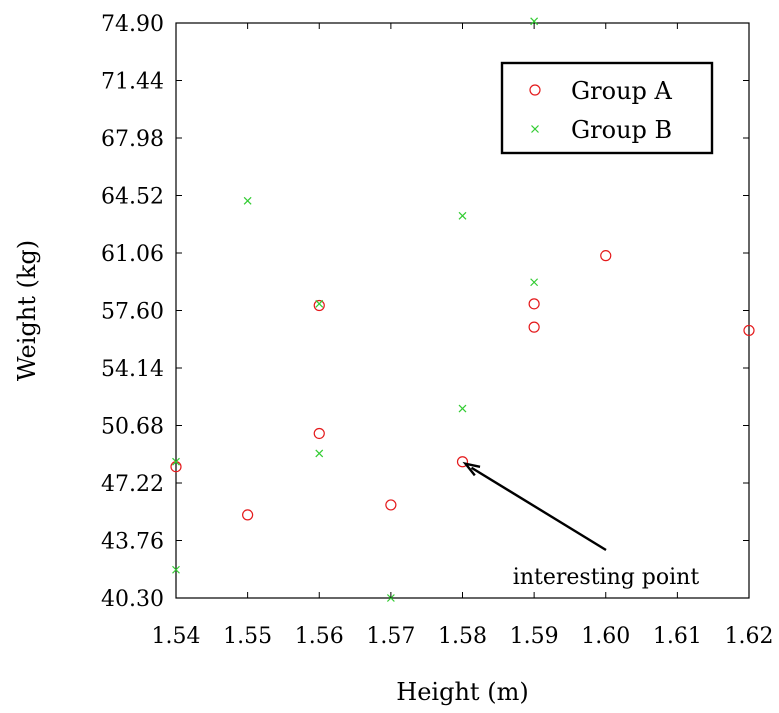 This screenshot has width=779, height=713. What do you see at coordinates (176, 636) in the screenshot?
I see `x-tick-label: 1.54` at bounding box center [176, 636].